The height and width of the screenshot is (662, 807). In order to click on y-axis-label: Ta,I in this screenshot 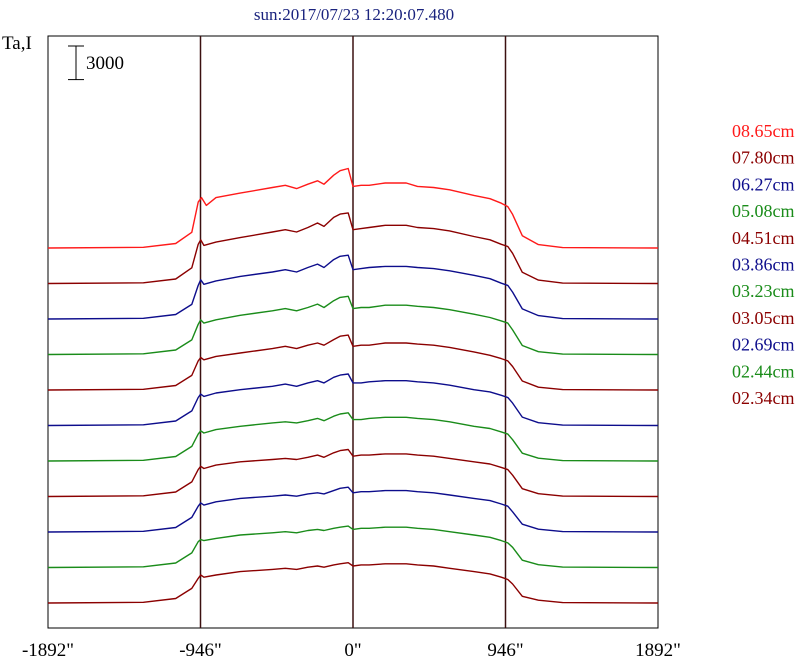, I will do `click(17, 43)`.